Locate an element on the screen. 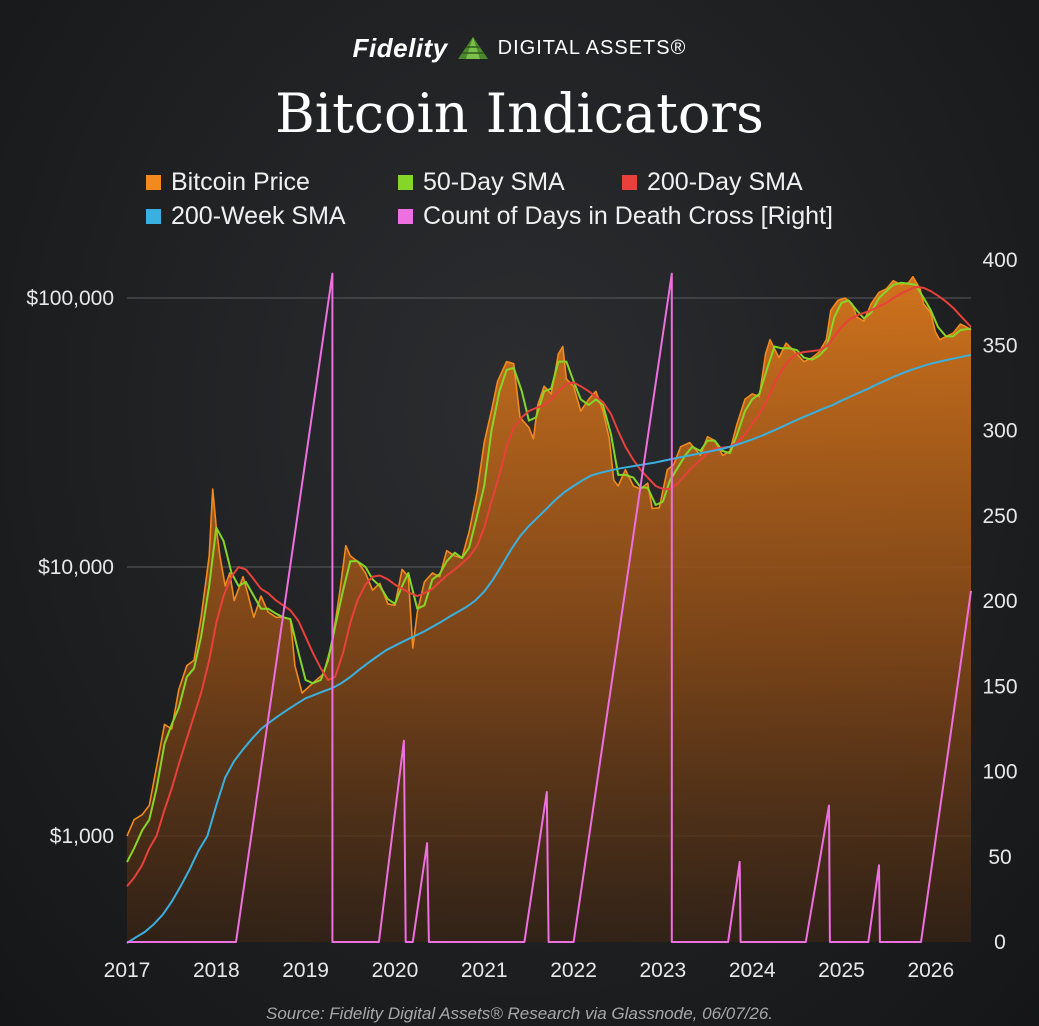  x-tick-label: 2023 is located at coordinates (663, 970).